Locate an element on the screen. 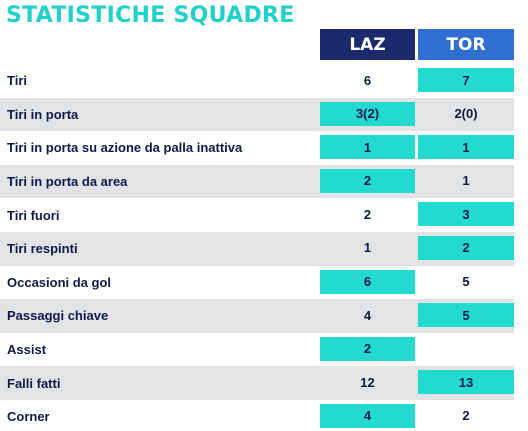  stat-row: Tiri respinti 1 2 is located at coordinates (257, 248).